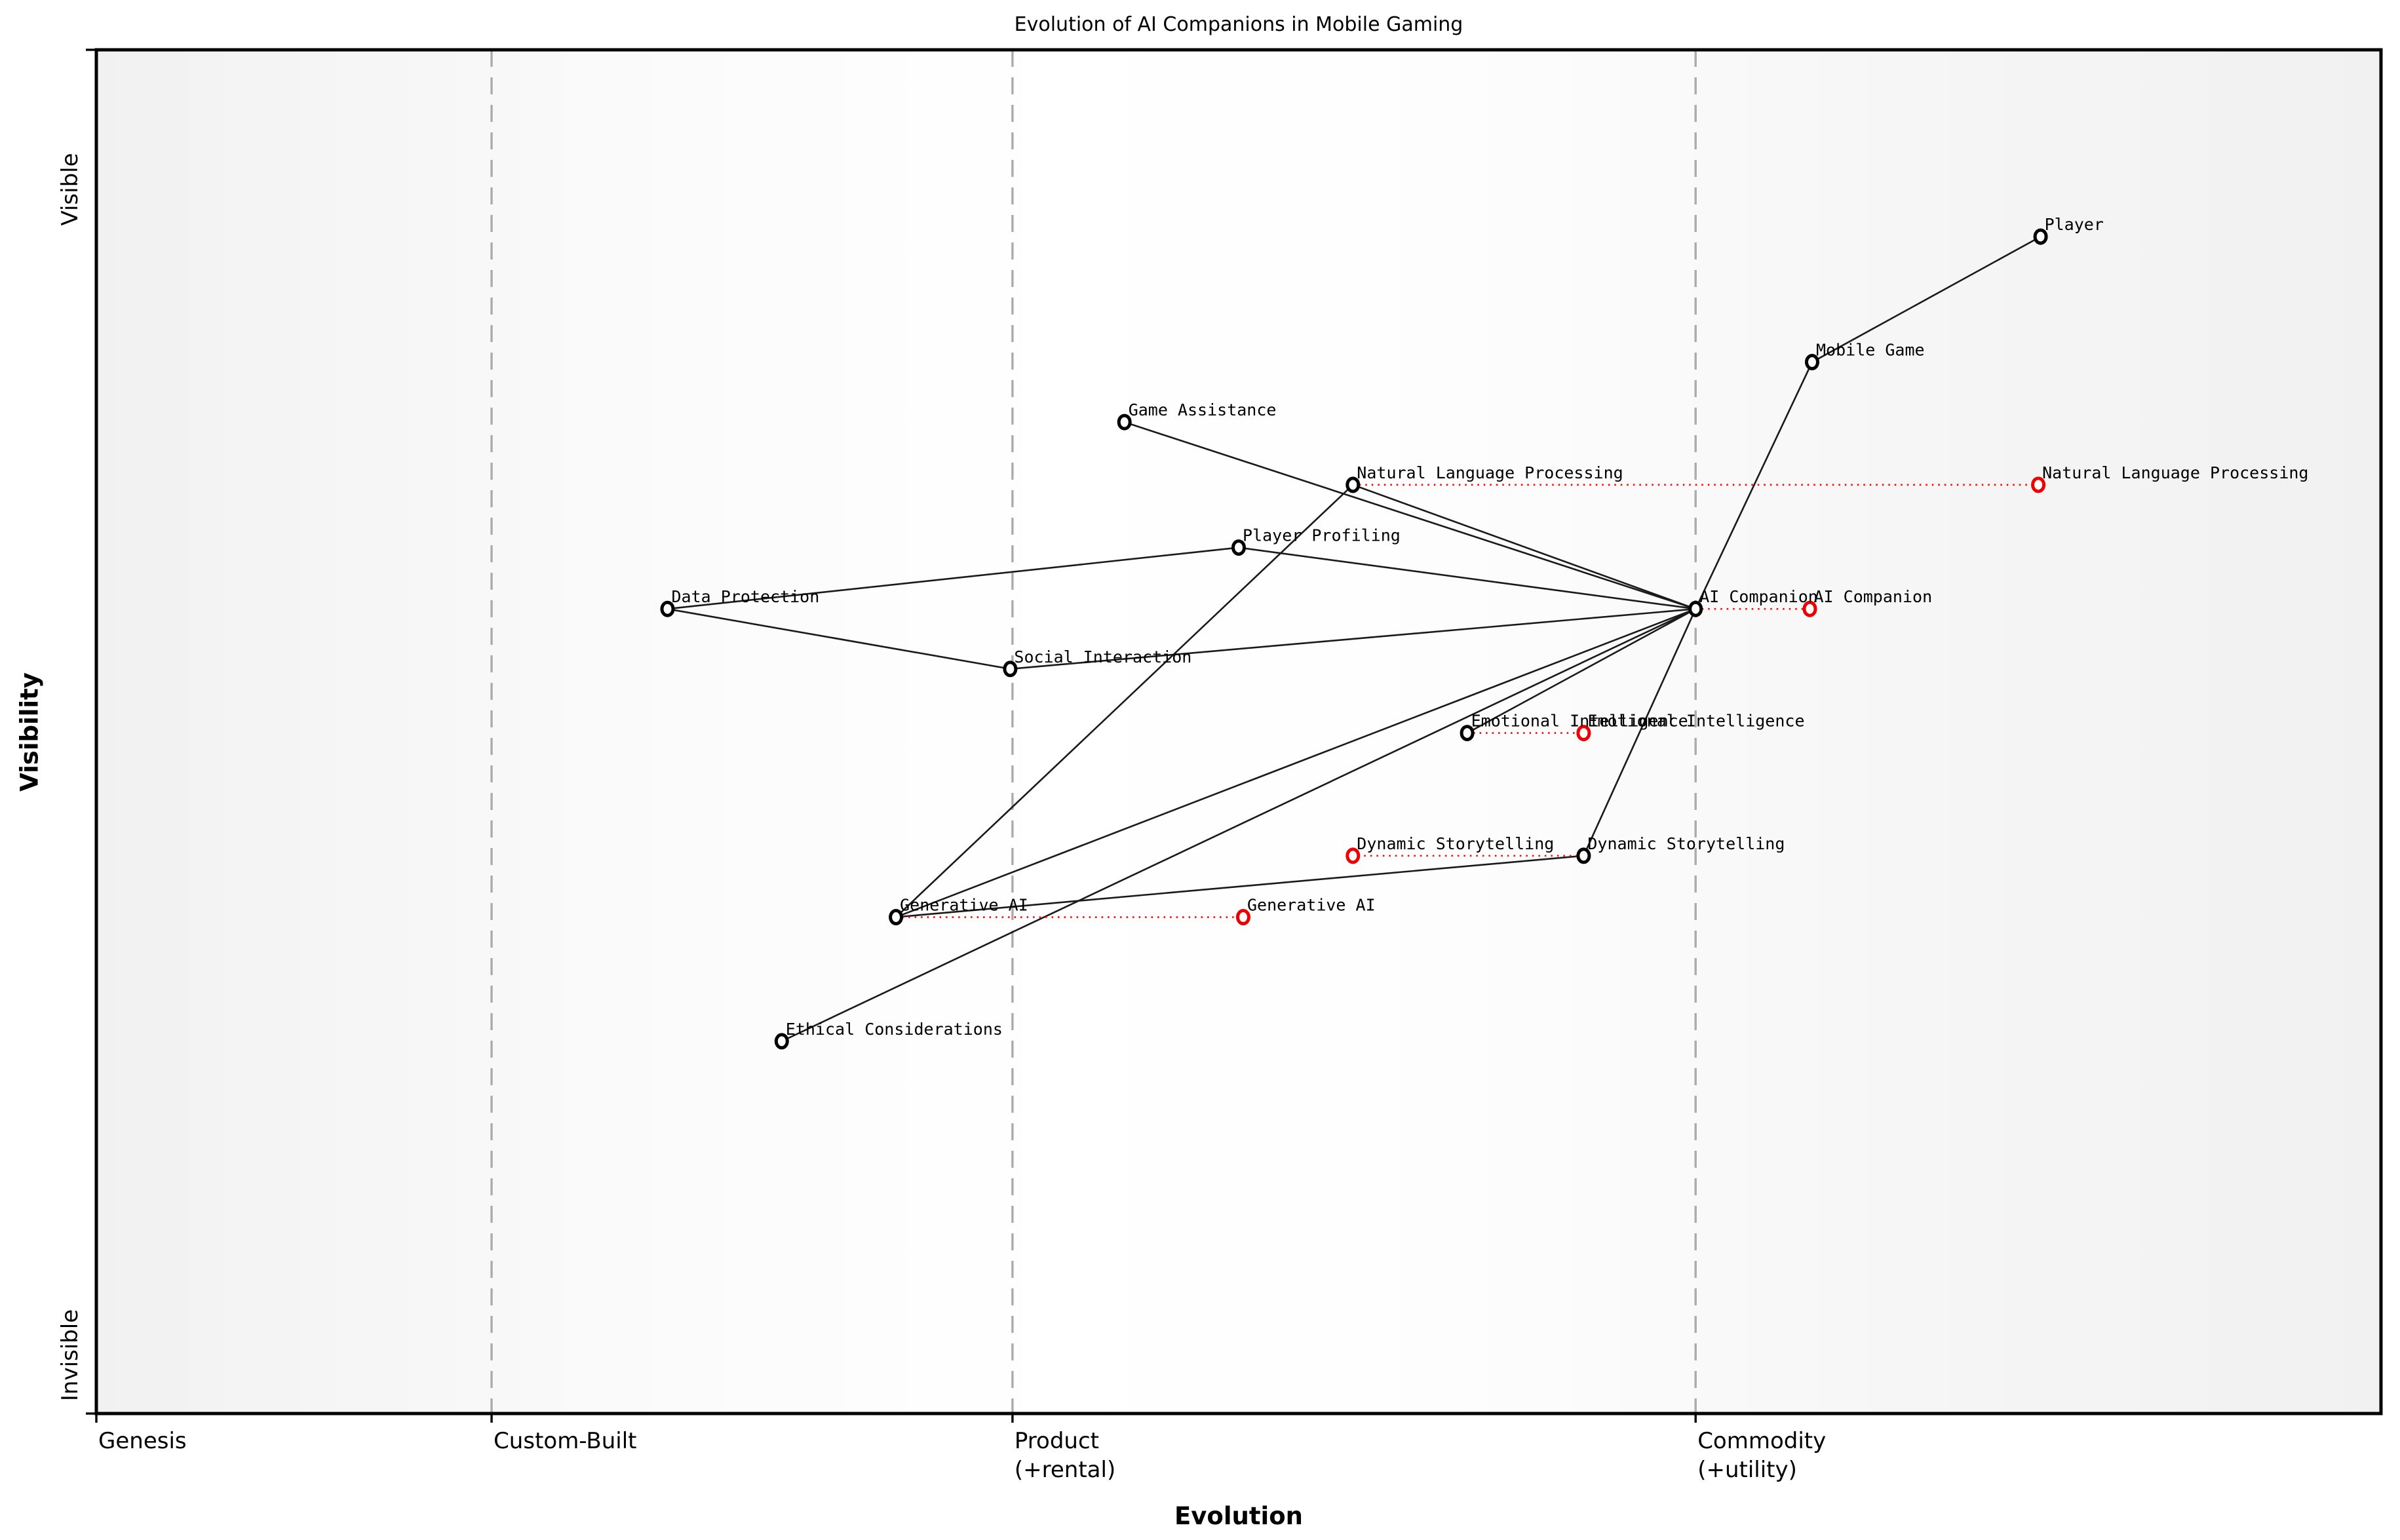 This screenshot has height=1540, width=2400. I want to click on evolved-node-emotional-intelligence, so click(1583, 733).